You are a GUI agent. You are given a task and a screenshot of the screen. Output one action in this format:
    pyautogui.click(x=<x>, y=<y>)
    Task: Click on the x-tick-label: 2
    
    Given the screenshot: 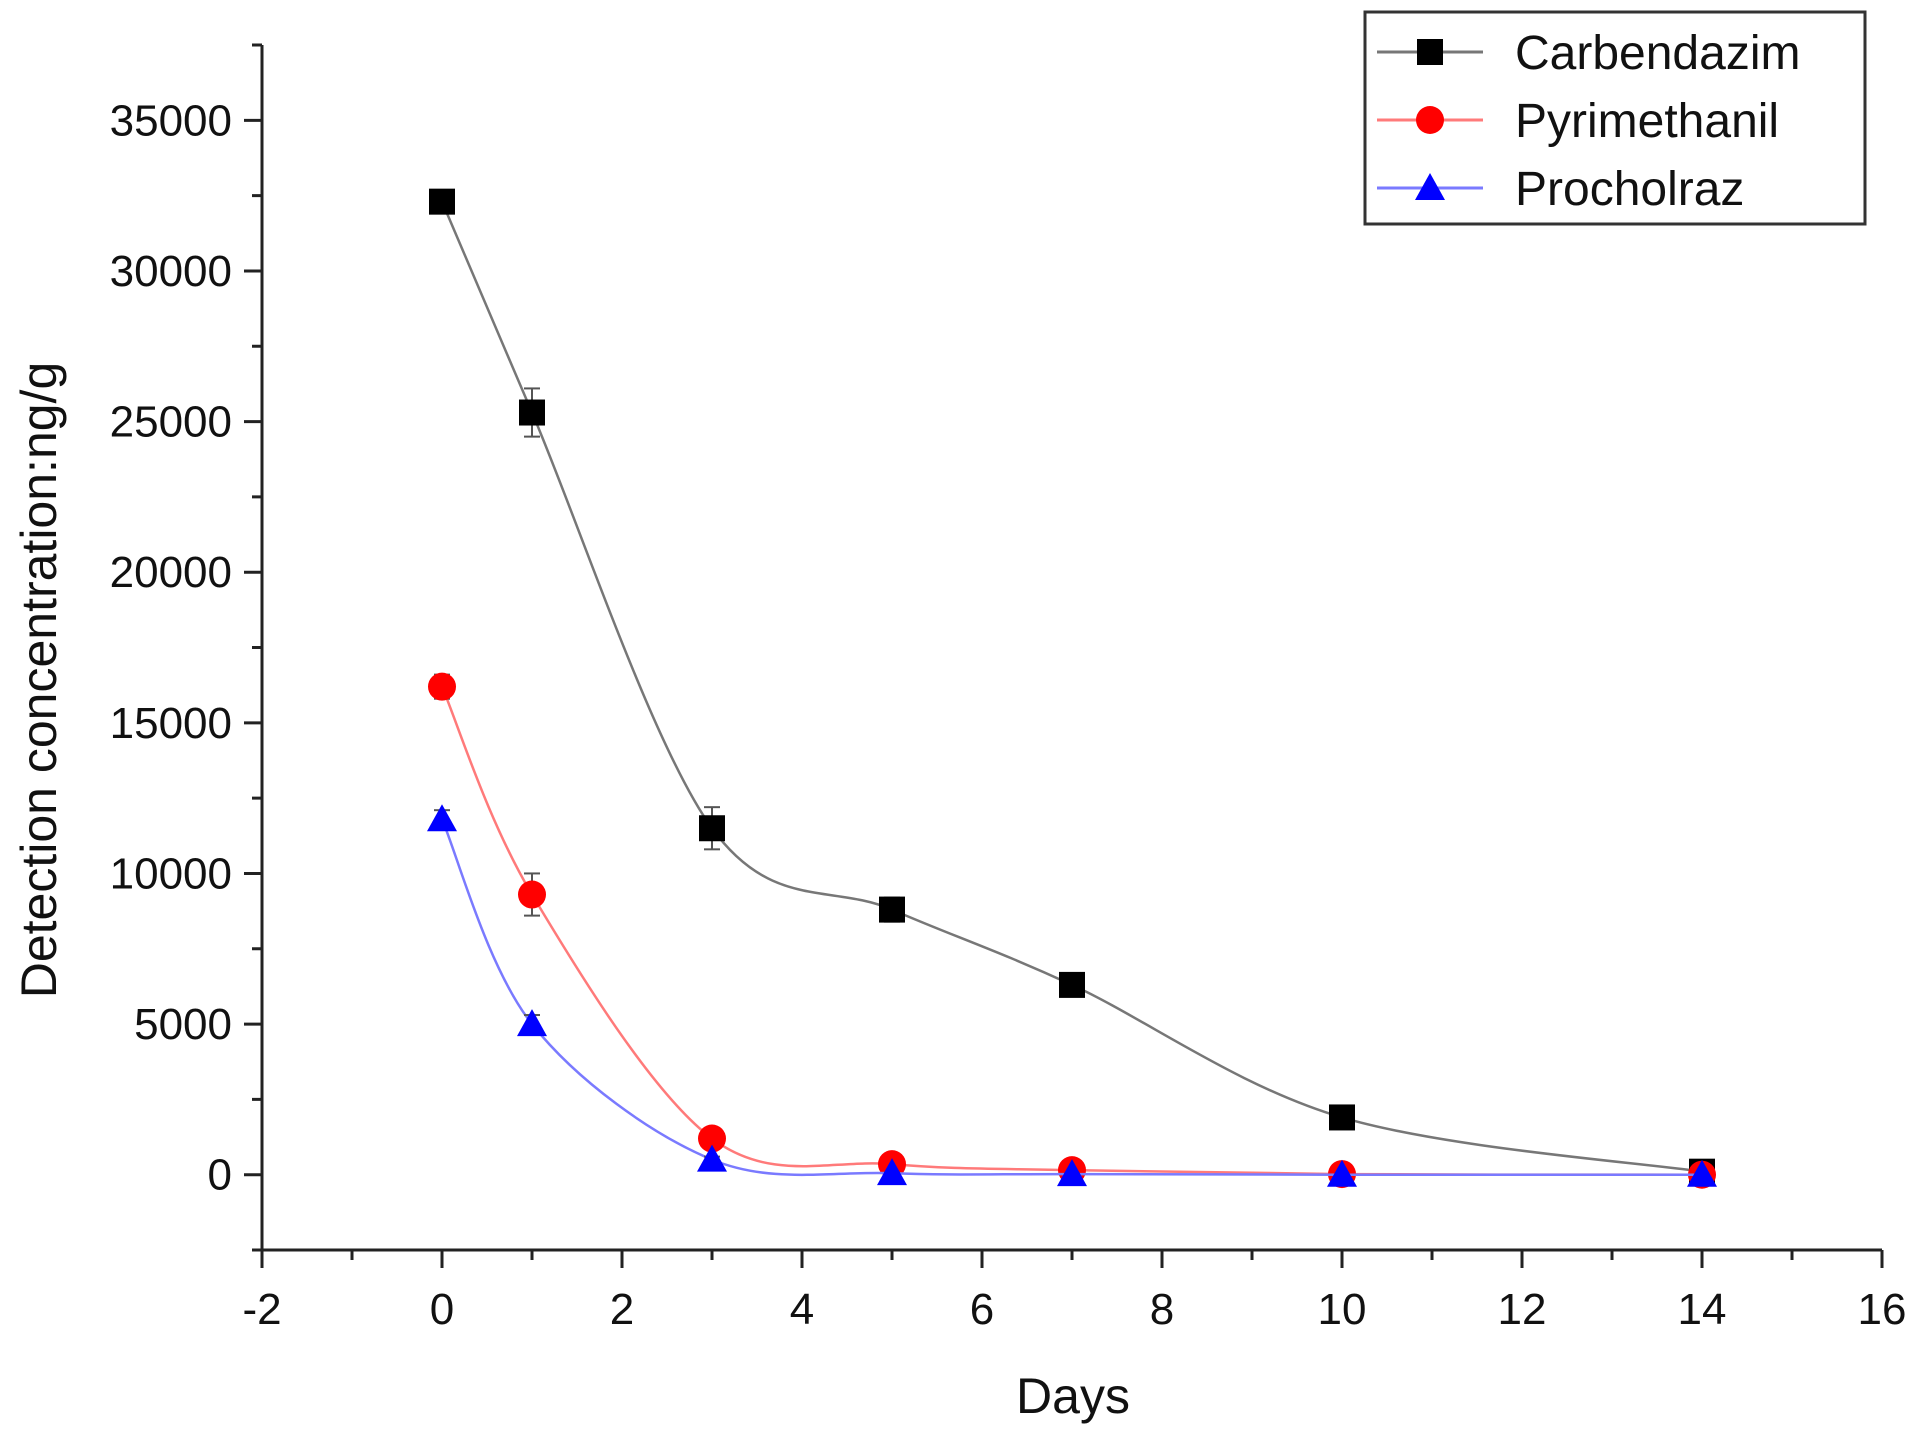 What is the action you would take?
    pyautogui.click(x=622, y=1309)
    